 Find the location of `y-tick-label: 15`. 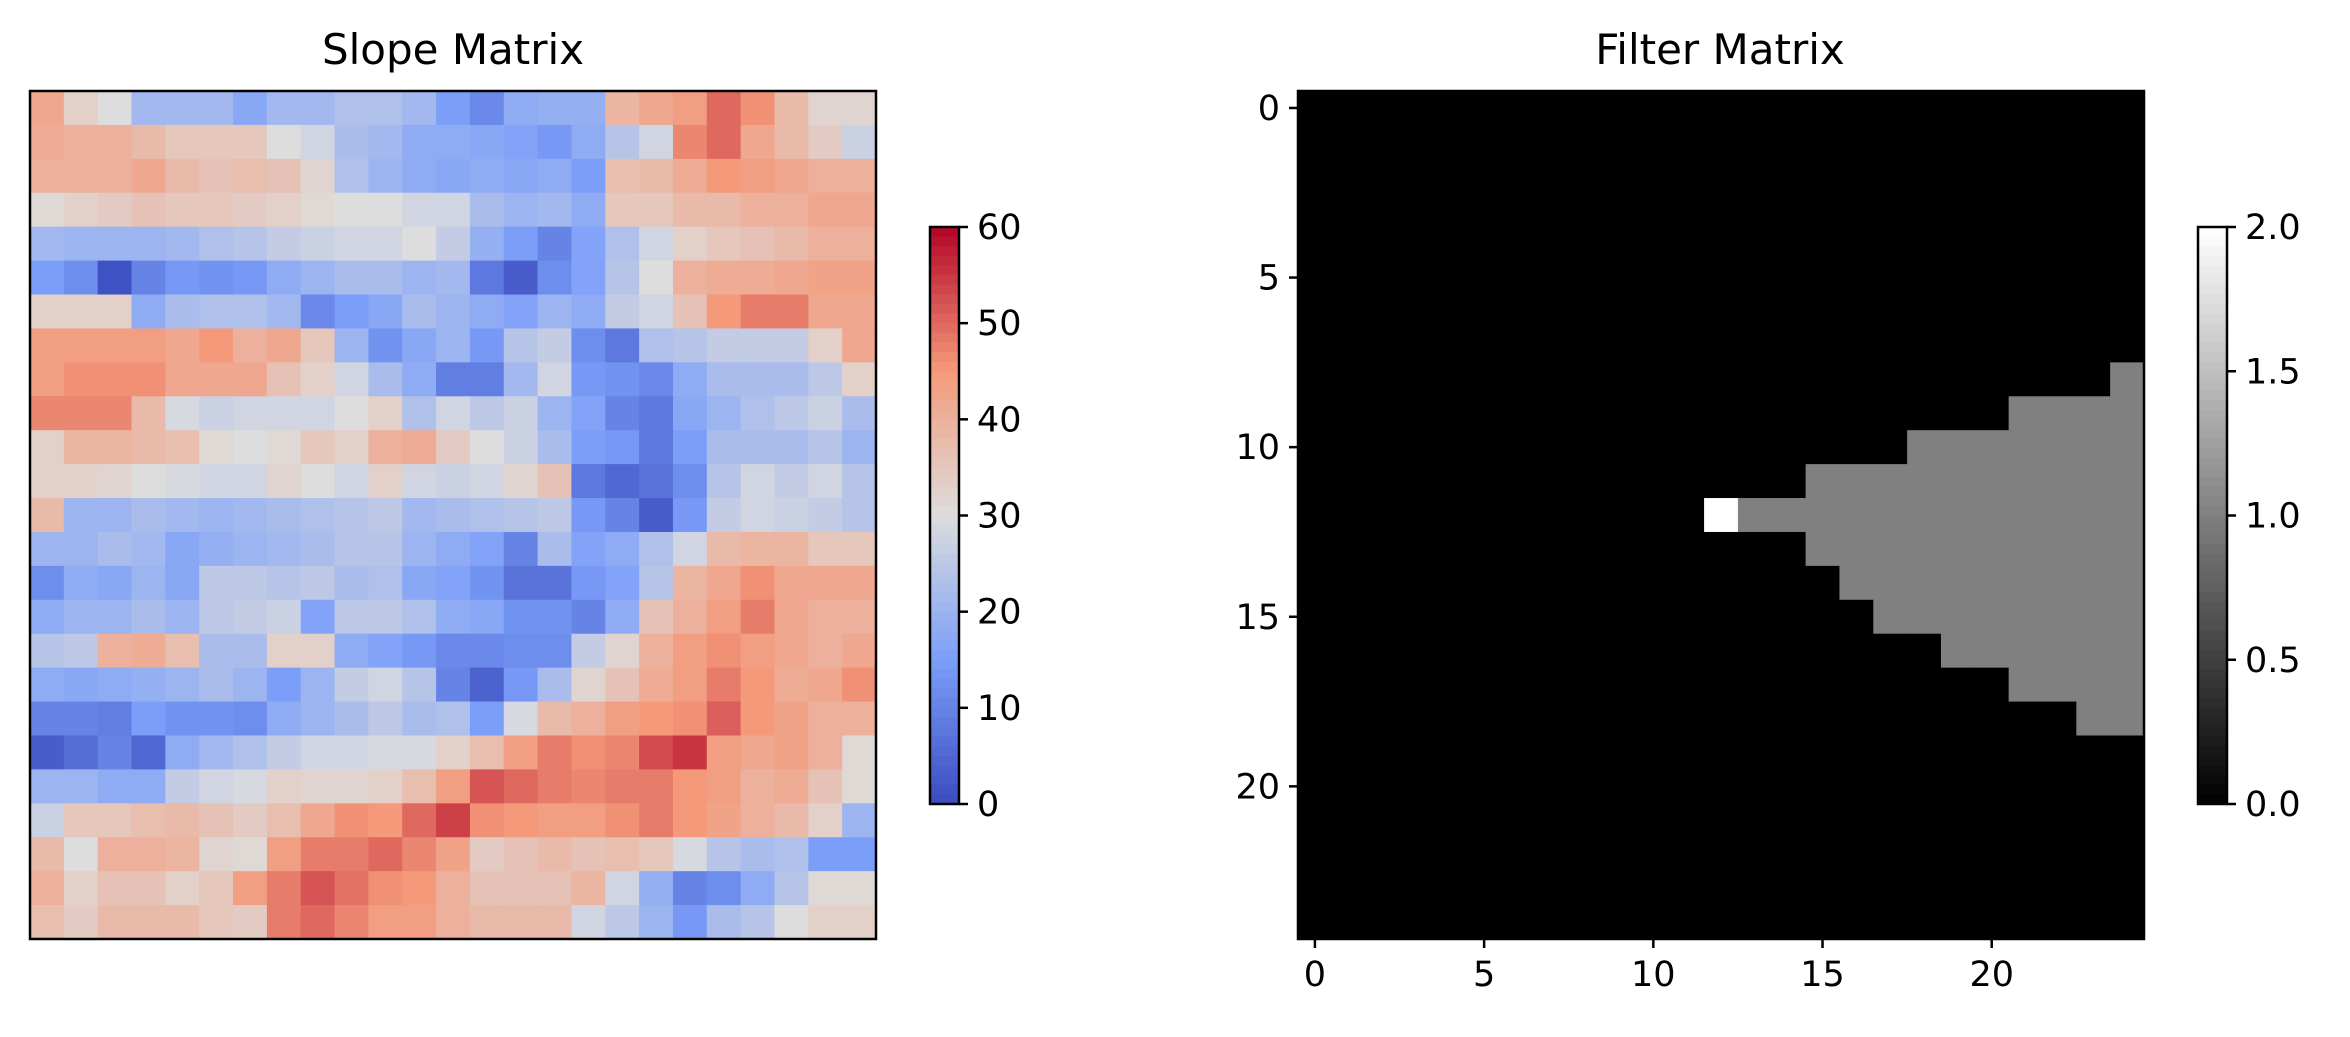

y-tick-label: 15 is located at coordinates (1257, 618).